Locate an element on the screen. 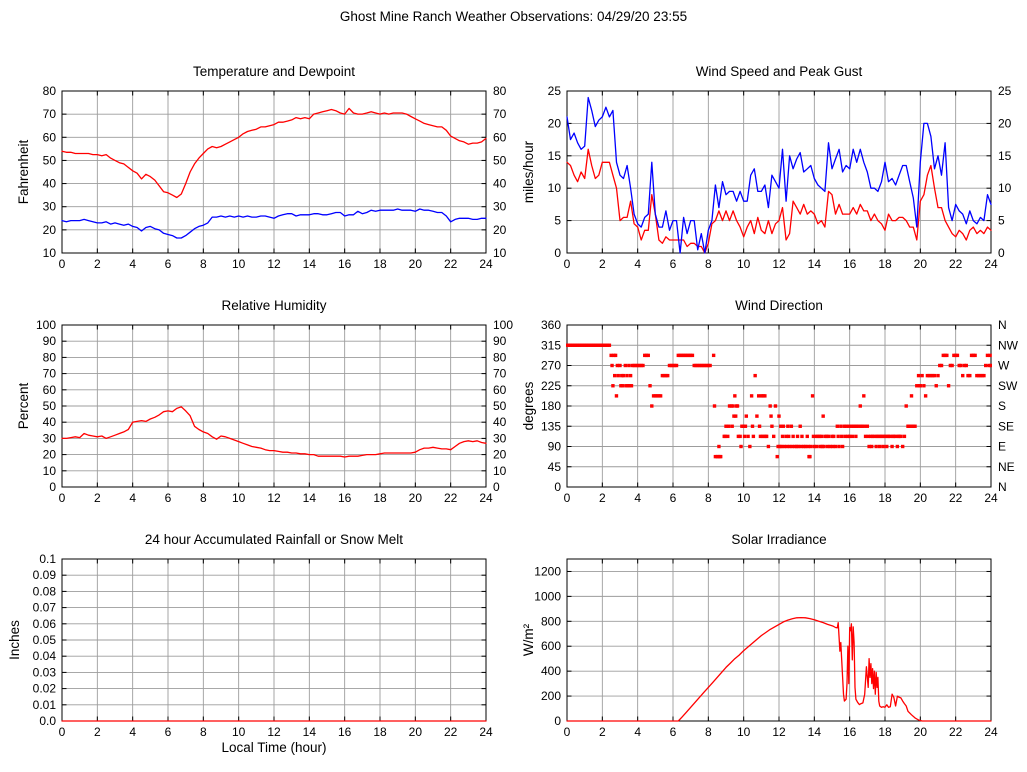 Image resolution: width=1027 pixels, height=772 pixels. y-tick-label-right: 10 is located at coordinates (1005, 188).